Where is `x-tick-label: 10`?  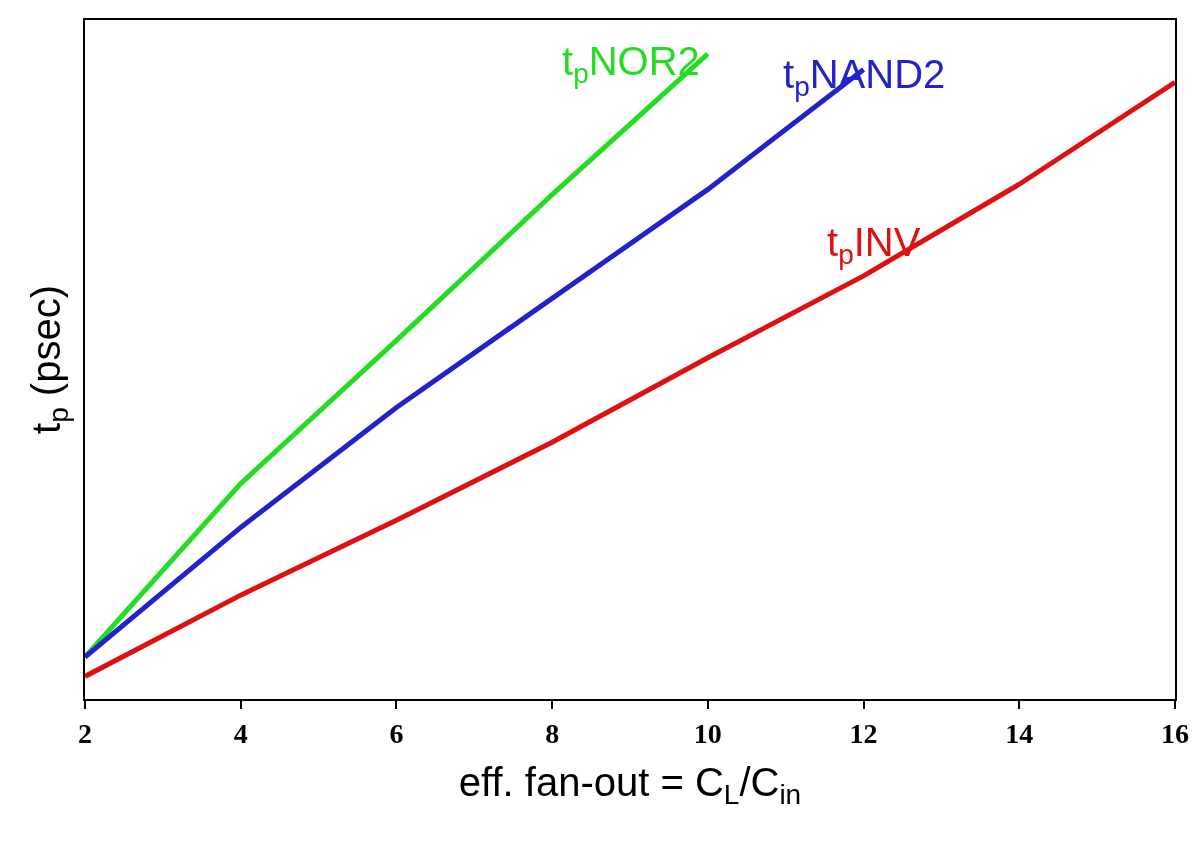 x-tick-label: 10 is located at coordinates (707, 733).